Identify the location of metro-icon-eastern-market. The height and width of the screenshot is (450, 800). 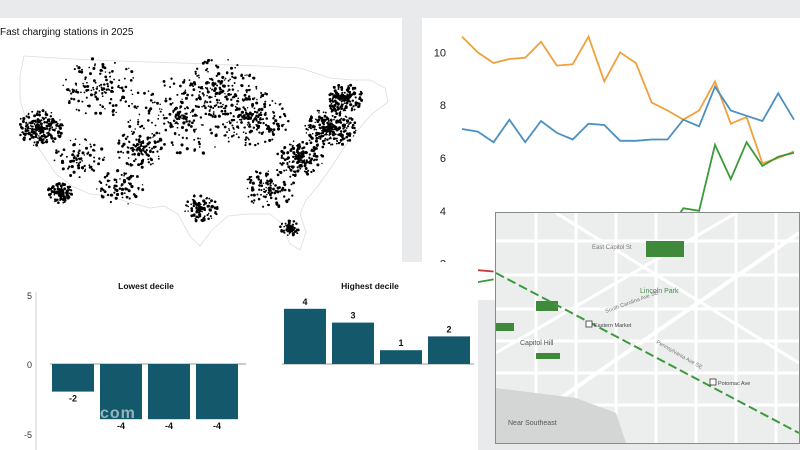
(589, 324).